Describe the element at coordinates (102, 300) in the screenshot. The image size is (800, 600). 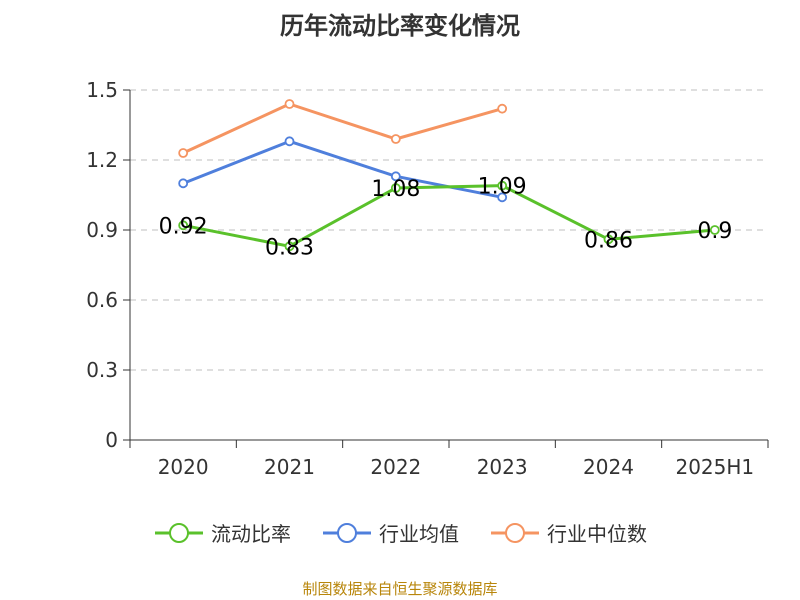
I see `y-tick-label: 0.6` at that location.